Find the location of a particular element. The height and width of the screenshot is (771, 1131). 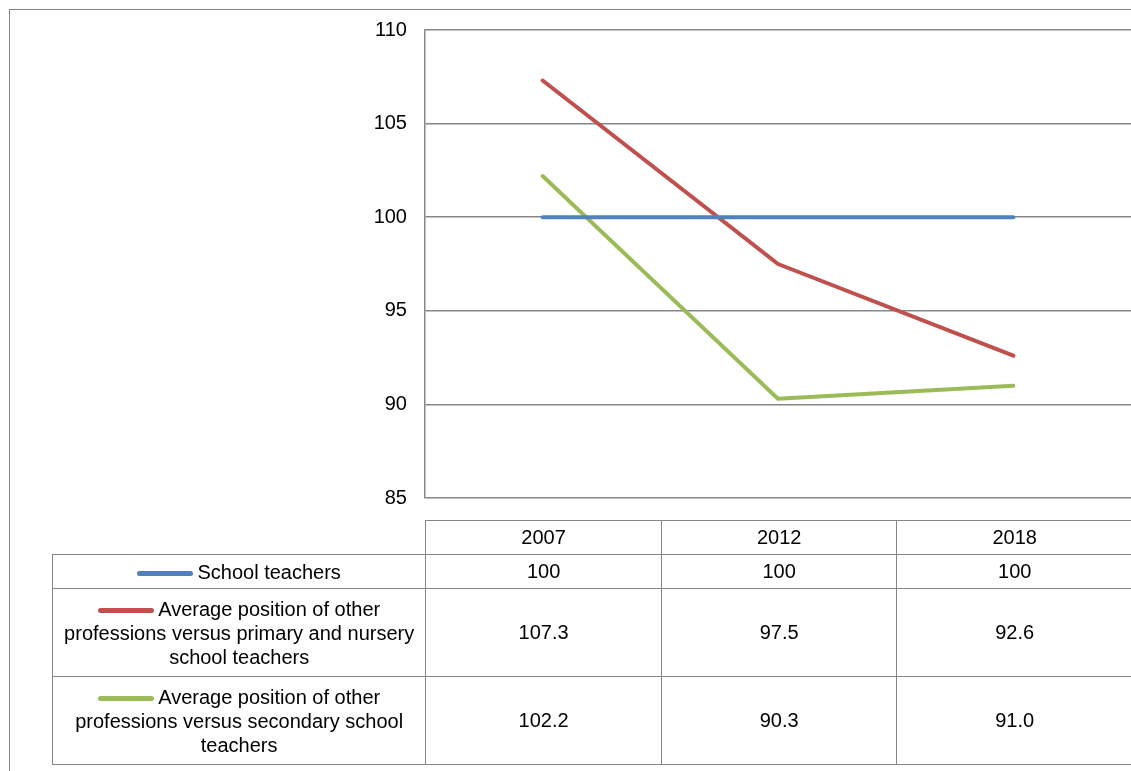

y-tick-label: 90 is located at coordinates (395, 402).